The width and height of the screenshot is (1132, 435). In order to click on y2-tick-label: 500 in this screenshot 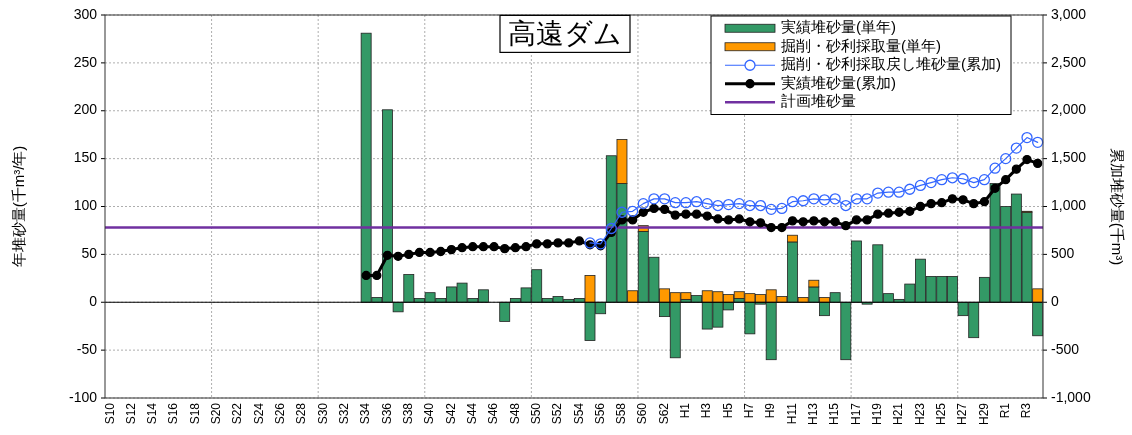, I will do `click(1063, 253)`.